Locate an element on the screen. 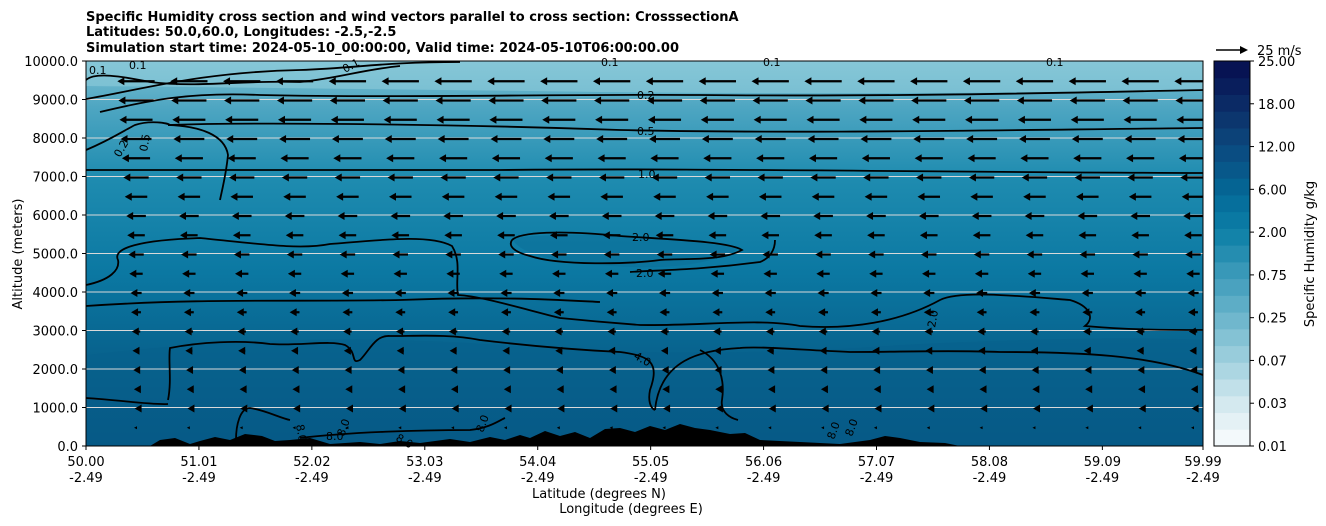 Image resolution: width=1326 pixels, height=526 pixels. contour-label: 8.0 is located at coordinates (335, 436).